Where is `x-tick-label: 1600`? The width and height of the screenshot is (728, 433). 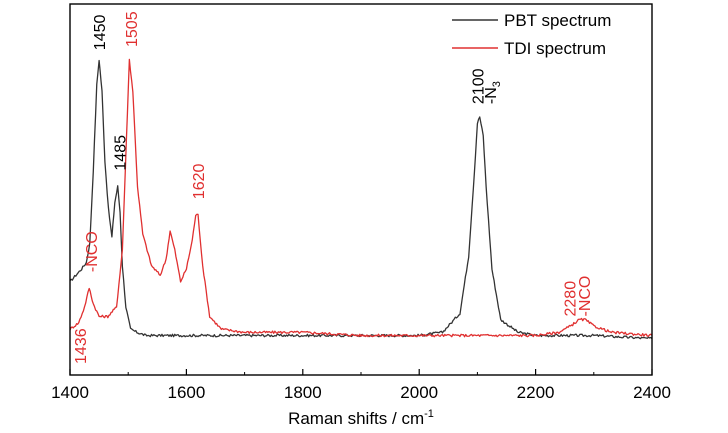 x-tick-label: 1600 is located at coordinates (186, 392).